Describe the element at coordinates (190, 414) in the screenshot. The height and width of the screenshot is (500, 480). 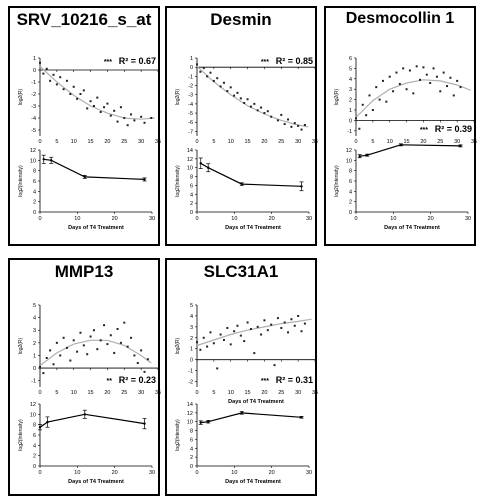
I see `y-tick-label: 12` at that location.